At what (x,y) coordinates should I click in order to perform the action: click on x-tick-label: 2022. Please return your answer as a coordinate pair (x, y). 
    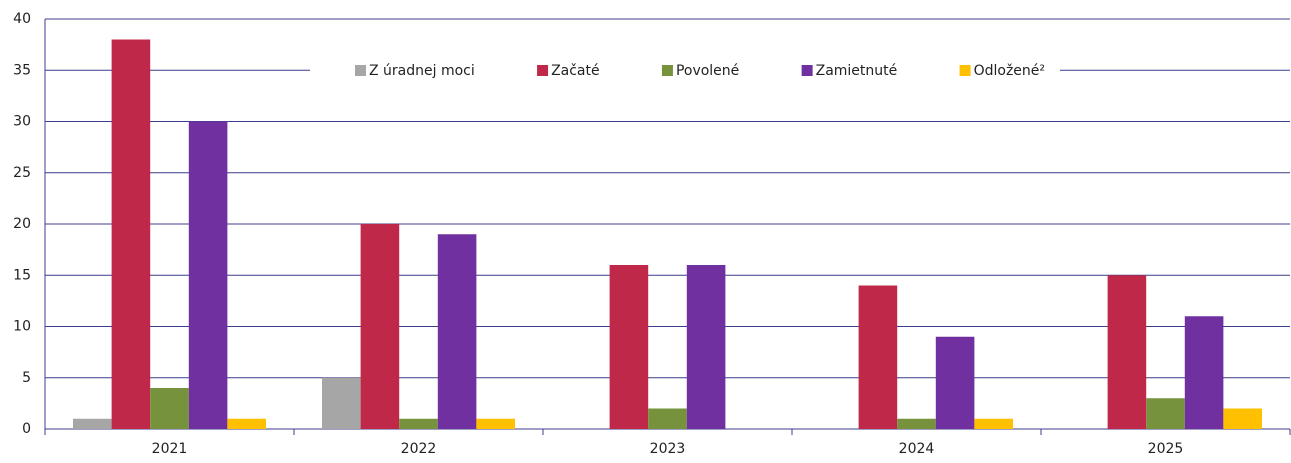
    Looking at the image, I should click on (419, 449).